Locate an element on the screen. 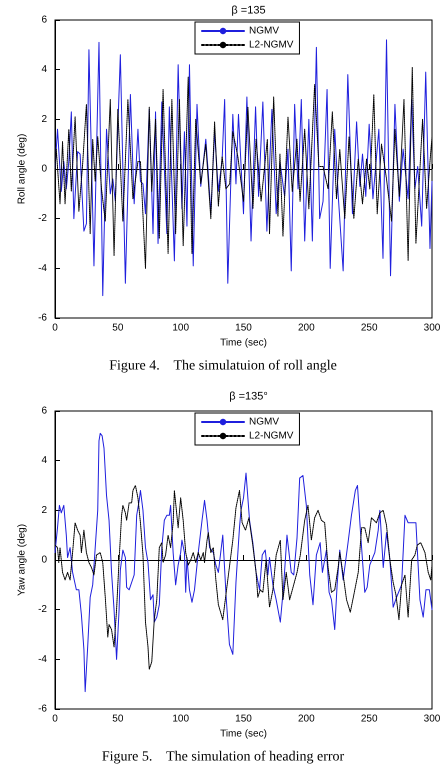  y-axis-title: Roll angle (deg) is located at coordinates (22, 169).